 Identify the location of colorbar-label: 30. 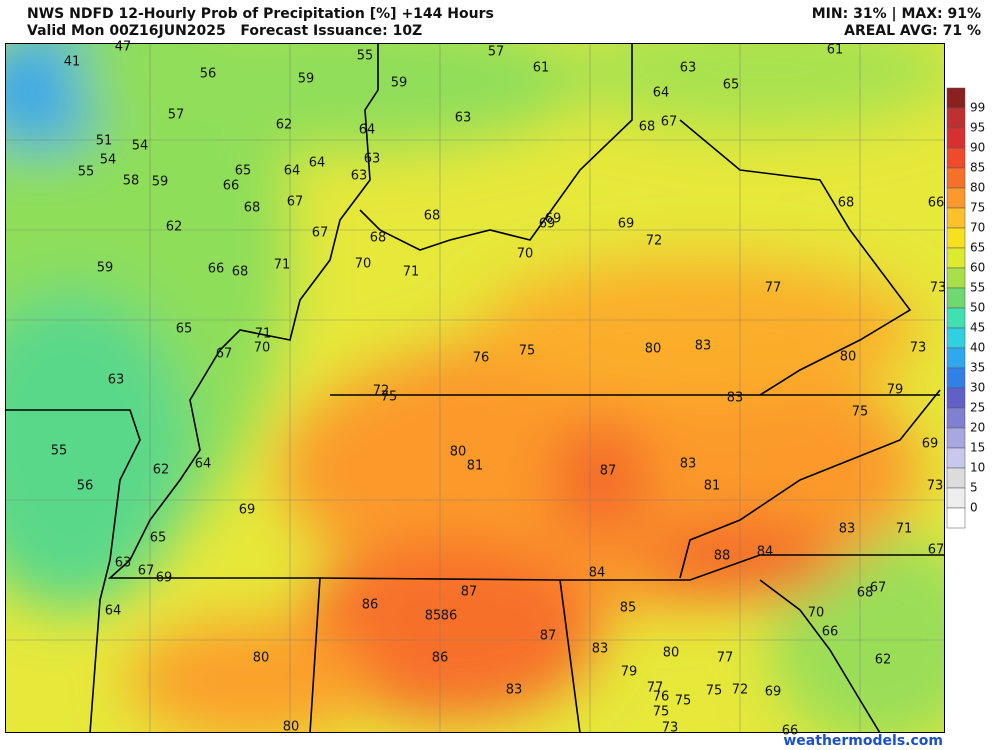
(977, 388).